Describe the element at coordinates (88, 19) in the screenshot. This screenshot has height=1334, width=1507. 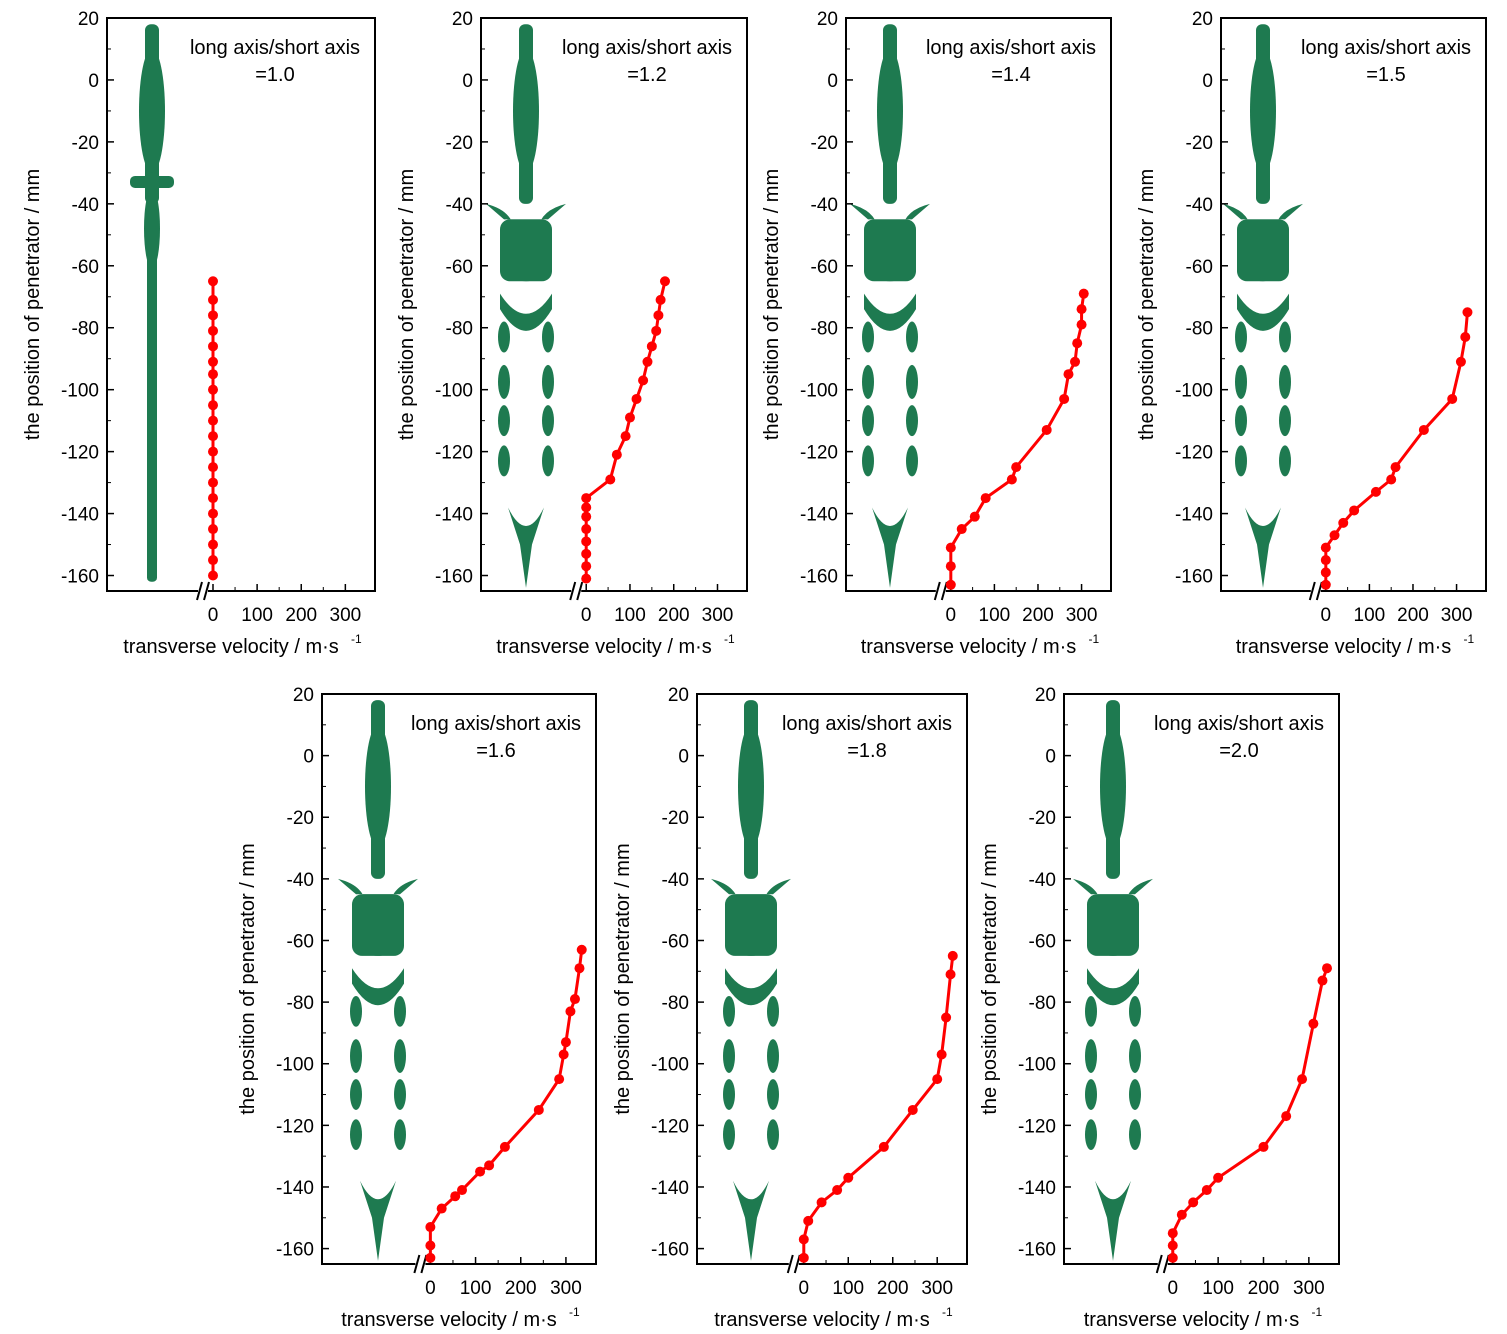
I see `y-tick-label: 20` at that location.